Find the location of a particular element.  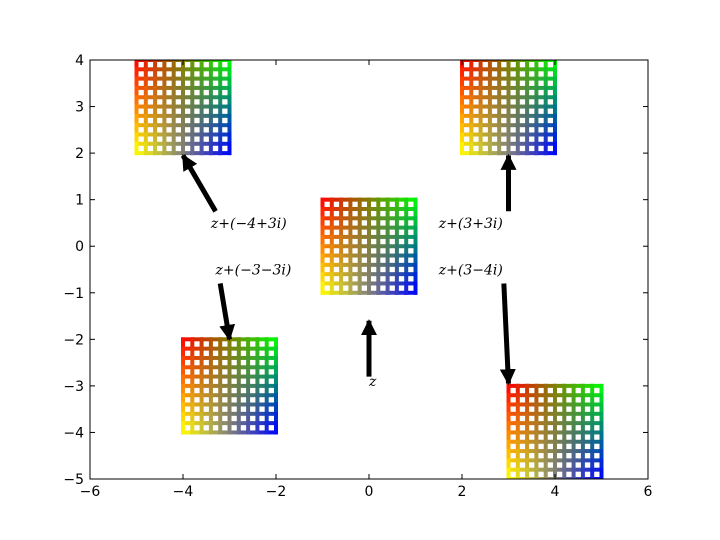

y-tick-label: −3 is located at coordinates (73, 387).